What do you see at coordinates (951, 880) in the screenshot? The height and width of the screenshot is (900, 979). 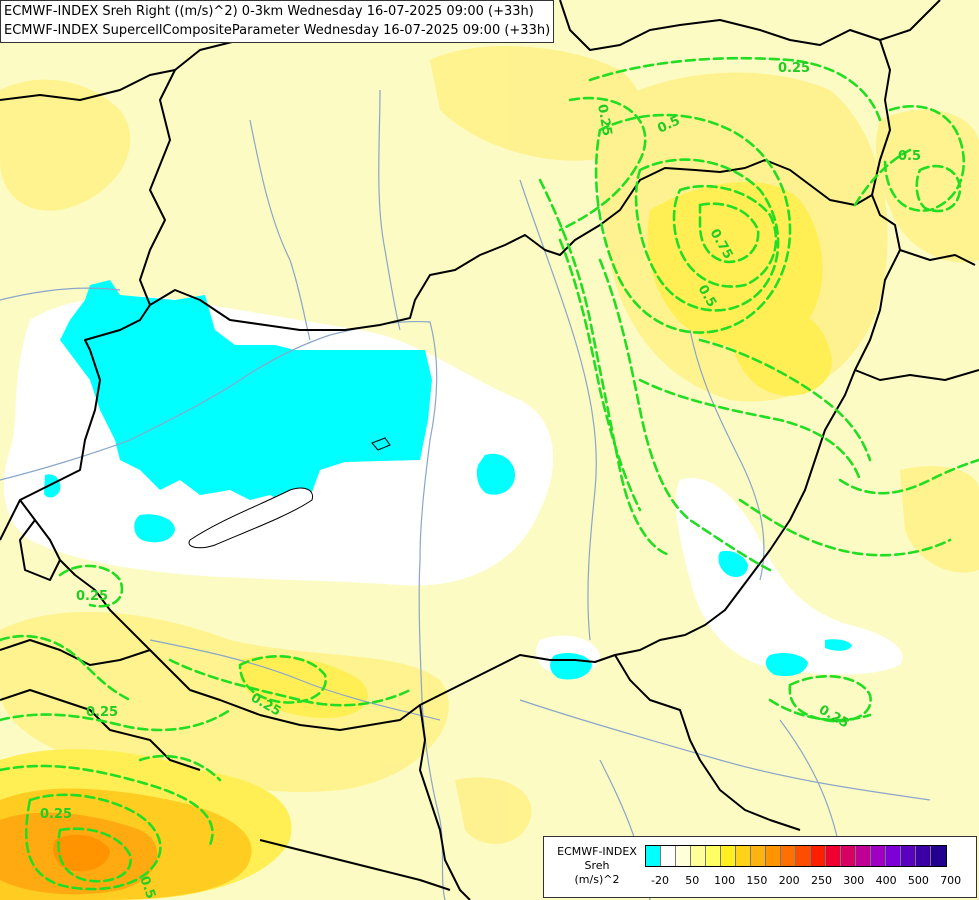 I see `legend-tick-label: 700` at bounding box center [951, 880].